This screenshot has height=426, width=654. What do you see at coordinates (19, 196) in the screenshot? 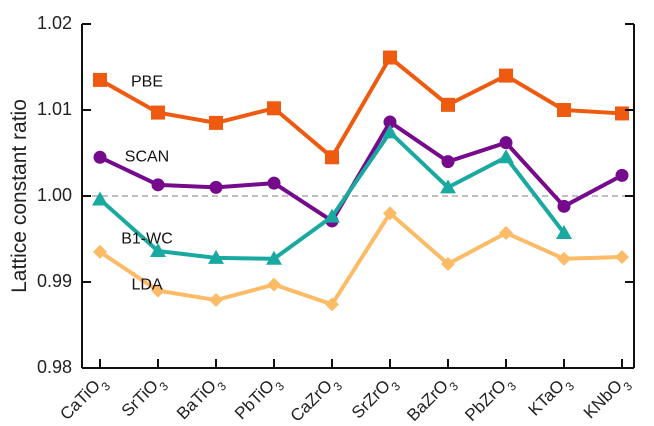
I see `y-axis-label: Lattice constant ratio` at bounding box center [19, 196].